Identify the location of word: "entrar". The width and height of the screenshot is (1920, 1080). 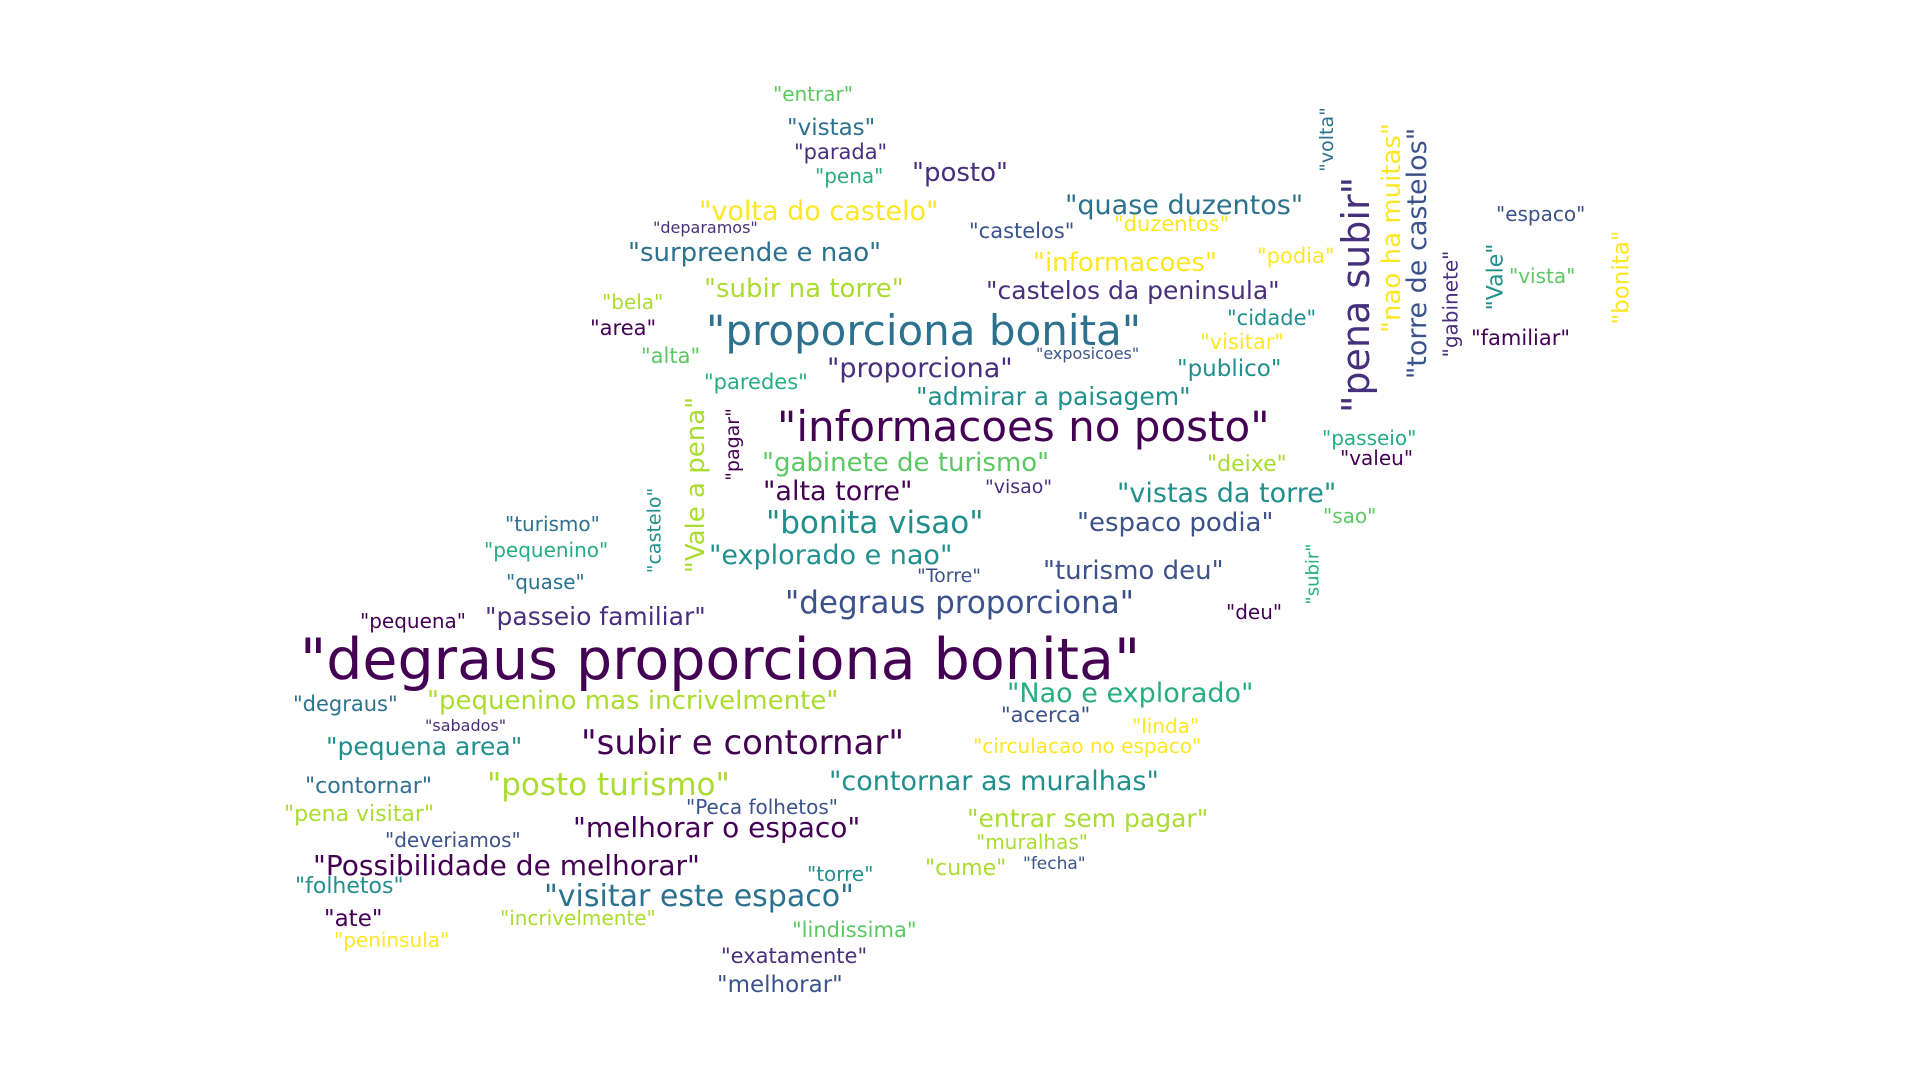
(813, 94).